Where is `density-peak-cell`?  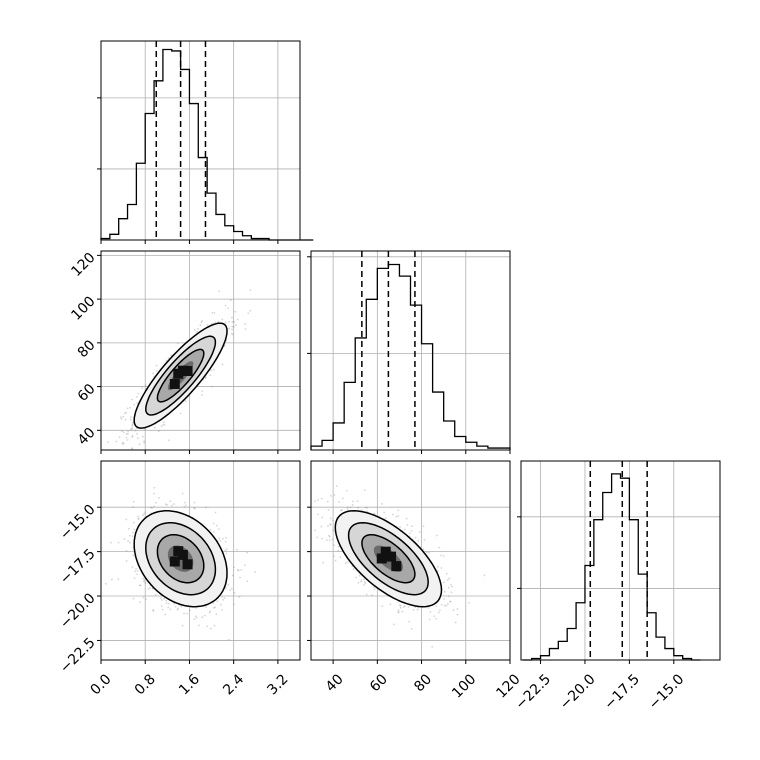
density-peak-cell is located at coordinates (174, 561).